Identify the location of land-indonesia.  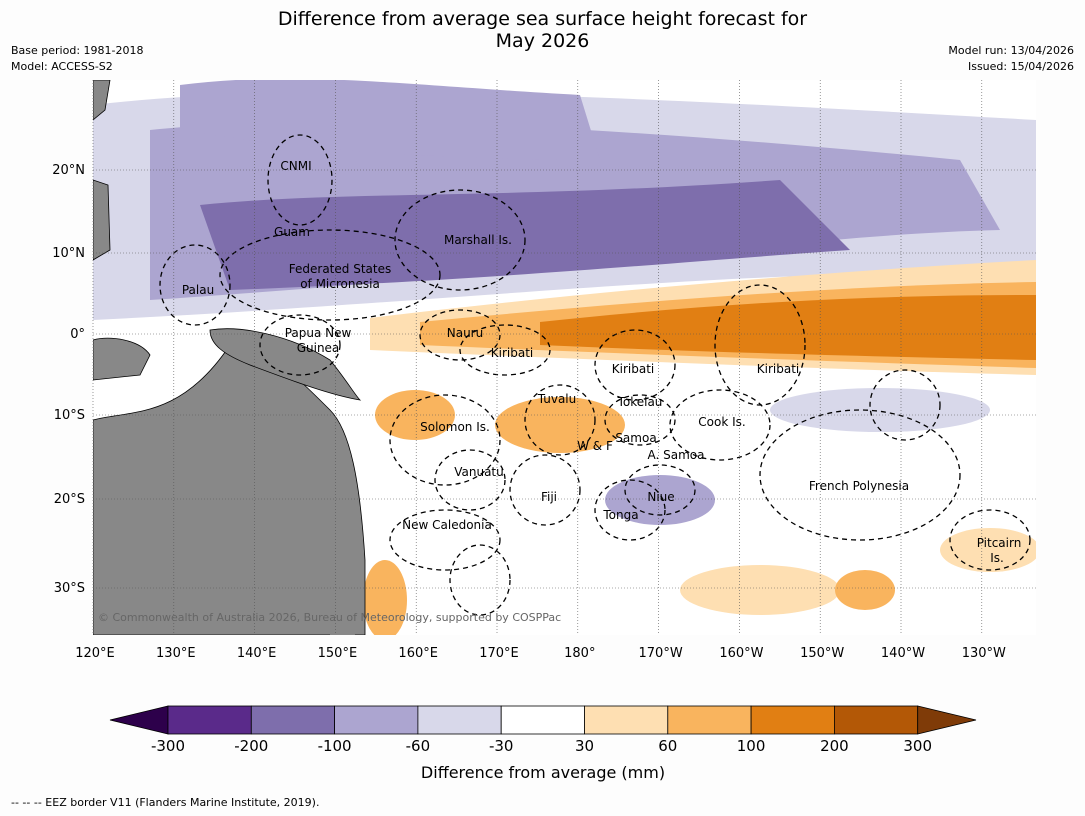
(122, 359).